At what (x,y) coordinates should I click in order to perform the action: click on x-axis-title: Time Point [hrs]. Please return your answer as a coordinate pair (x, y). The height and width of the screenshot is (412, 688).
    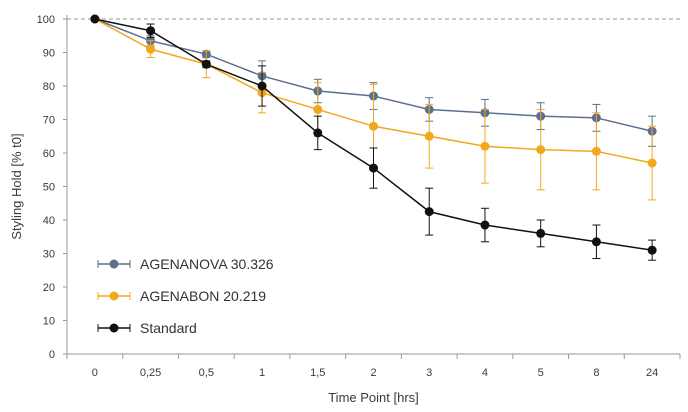
    Looking at the image, I should click on (373, 397).